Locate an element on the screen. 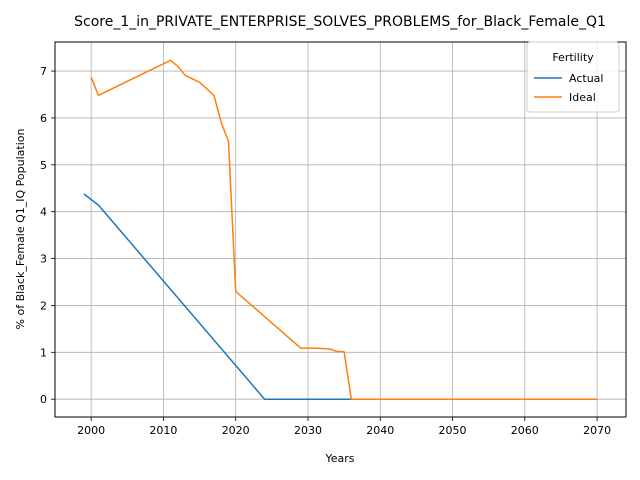 This screenshot has height=480, width=640. legend-box is located at coordinates (573, 77).